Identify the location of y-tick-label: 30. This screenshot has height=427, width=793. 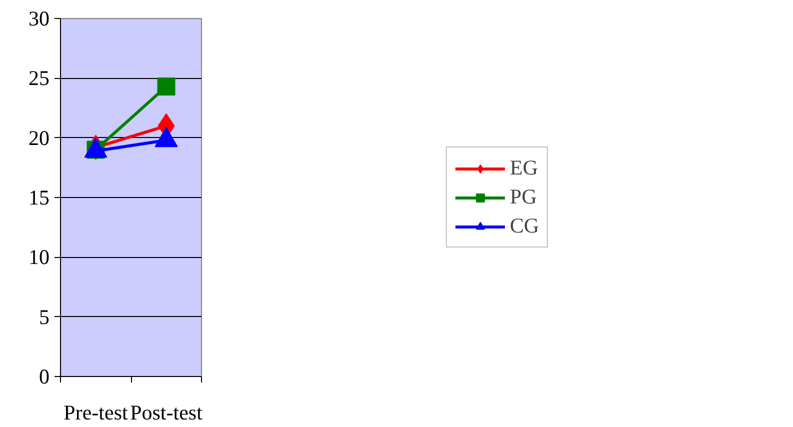
(39, 18).